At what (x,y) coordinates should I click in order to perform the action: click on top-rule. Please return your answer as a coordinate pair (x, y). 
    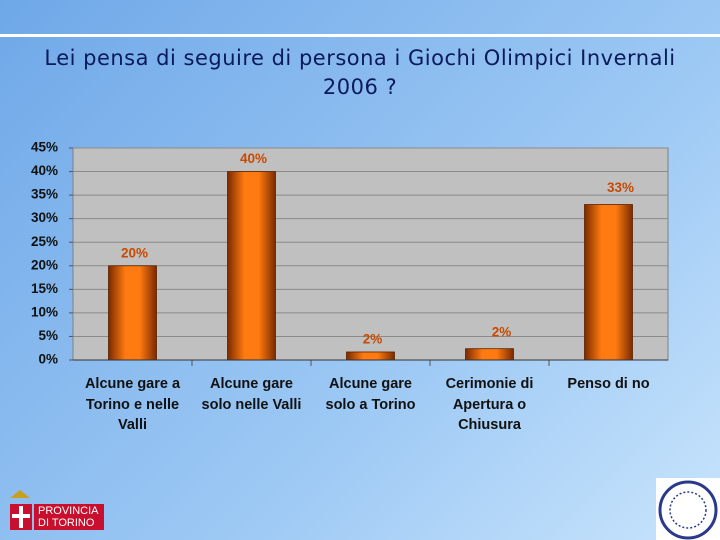
    Looking at the image, I should click on (360, 35).